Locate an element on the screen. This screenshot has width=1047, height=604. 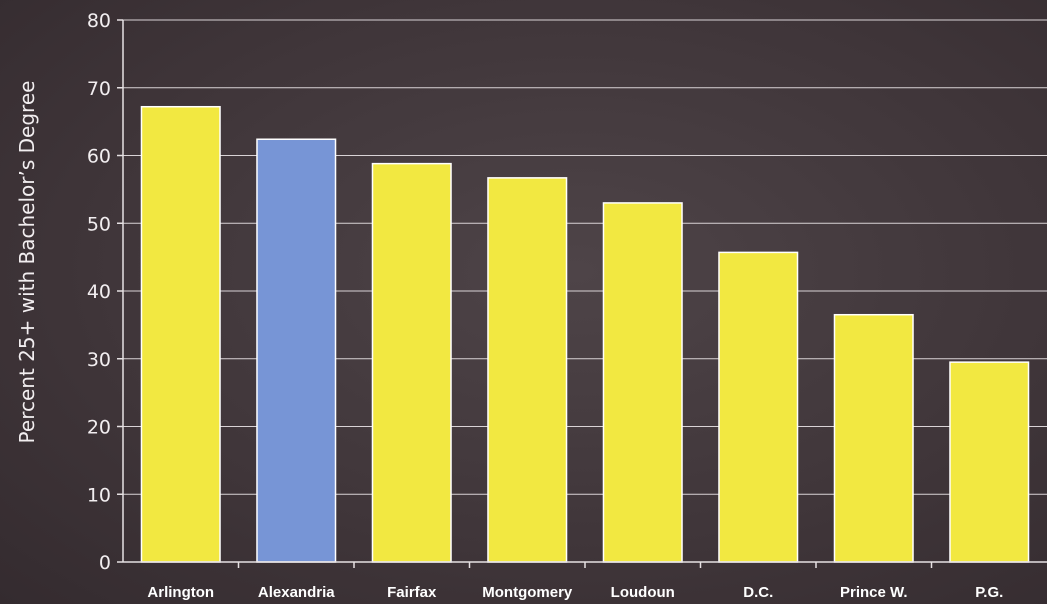
y-tick-label: 0 is located at coordinates (105, 563).